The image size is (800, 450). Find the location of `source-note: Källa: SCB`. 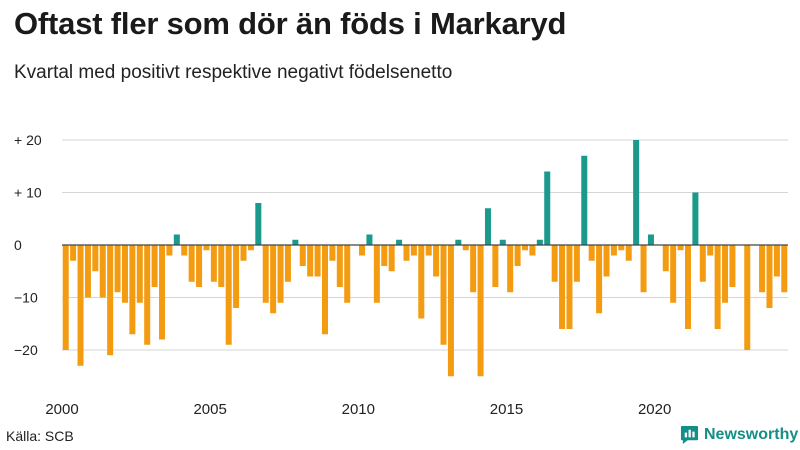

source-note: Källa: SCB is located at coordinates (40, 436).